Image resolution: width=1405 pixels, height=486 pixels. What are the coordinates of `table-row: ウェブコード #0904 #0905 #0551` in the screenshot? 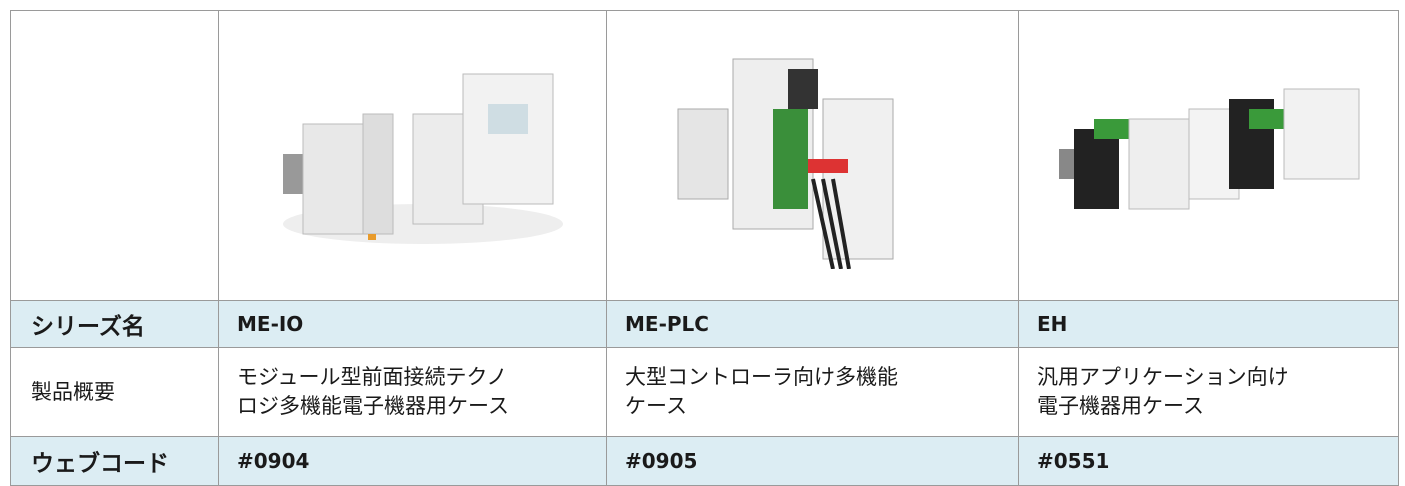 It's located at (704, 461).